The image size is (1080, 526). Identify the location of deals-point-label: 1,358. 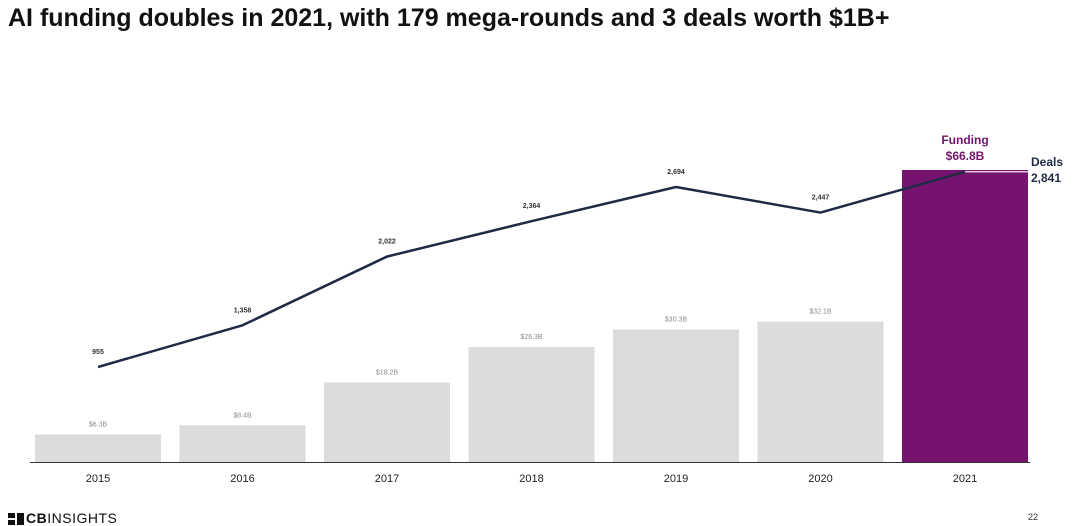
(243, 310).